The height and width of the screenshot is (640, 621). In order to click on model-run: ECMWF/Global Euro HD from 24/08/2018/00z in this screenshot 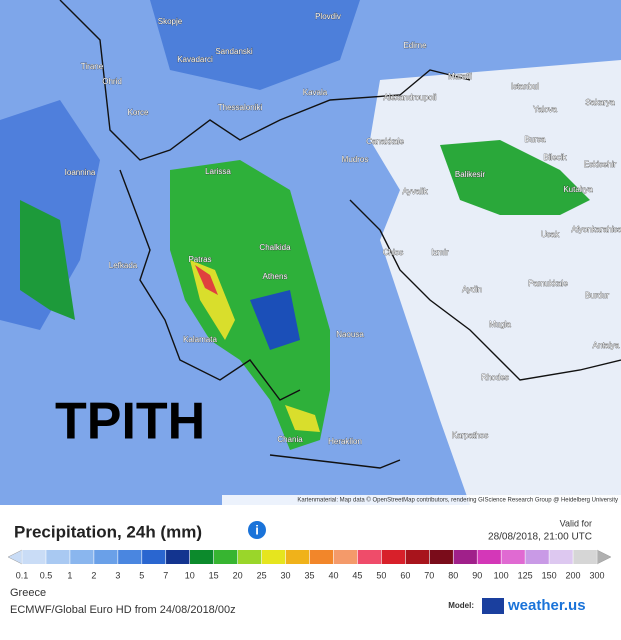, I will do `click(123, 610)`.